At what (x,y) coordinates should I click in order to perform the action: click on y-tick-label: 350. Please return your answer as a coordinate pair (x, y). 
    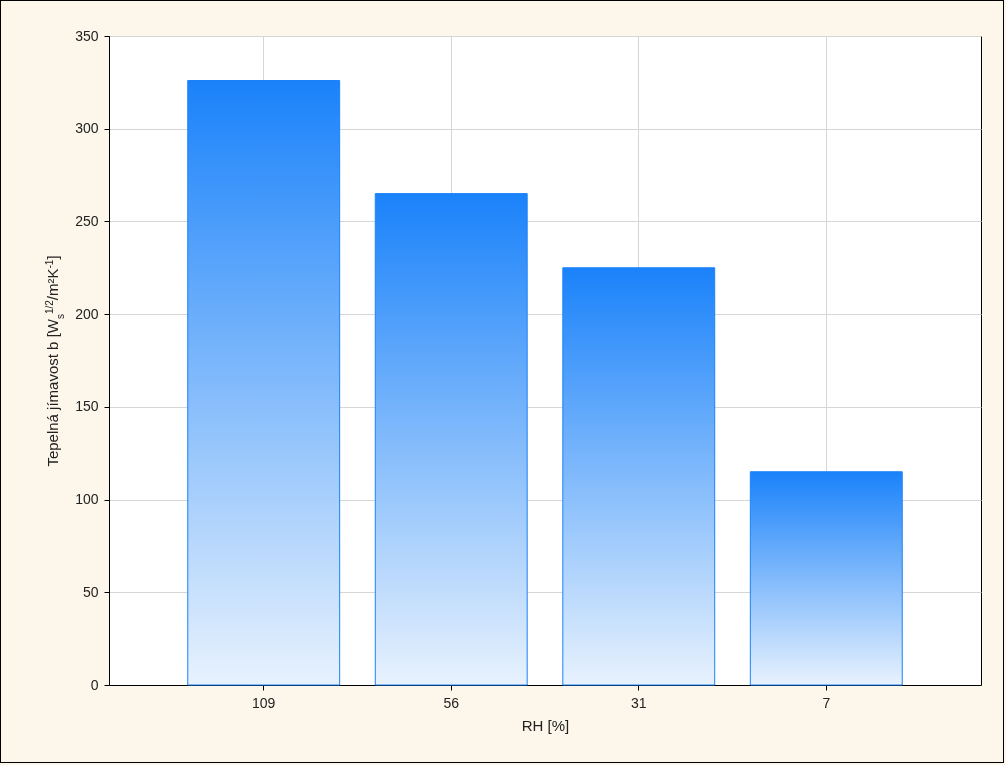
    Looking at the image, I should click on (87, 35).